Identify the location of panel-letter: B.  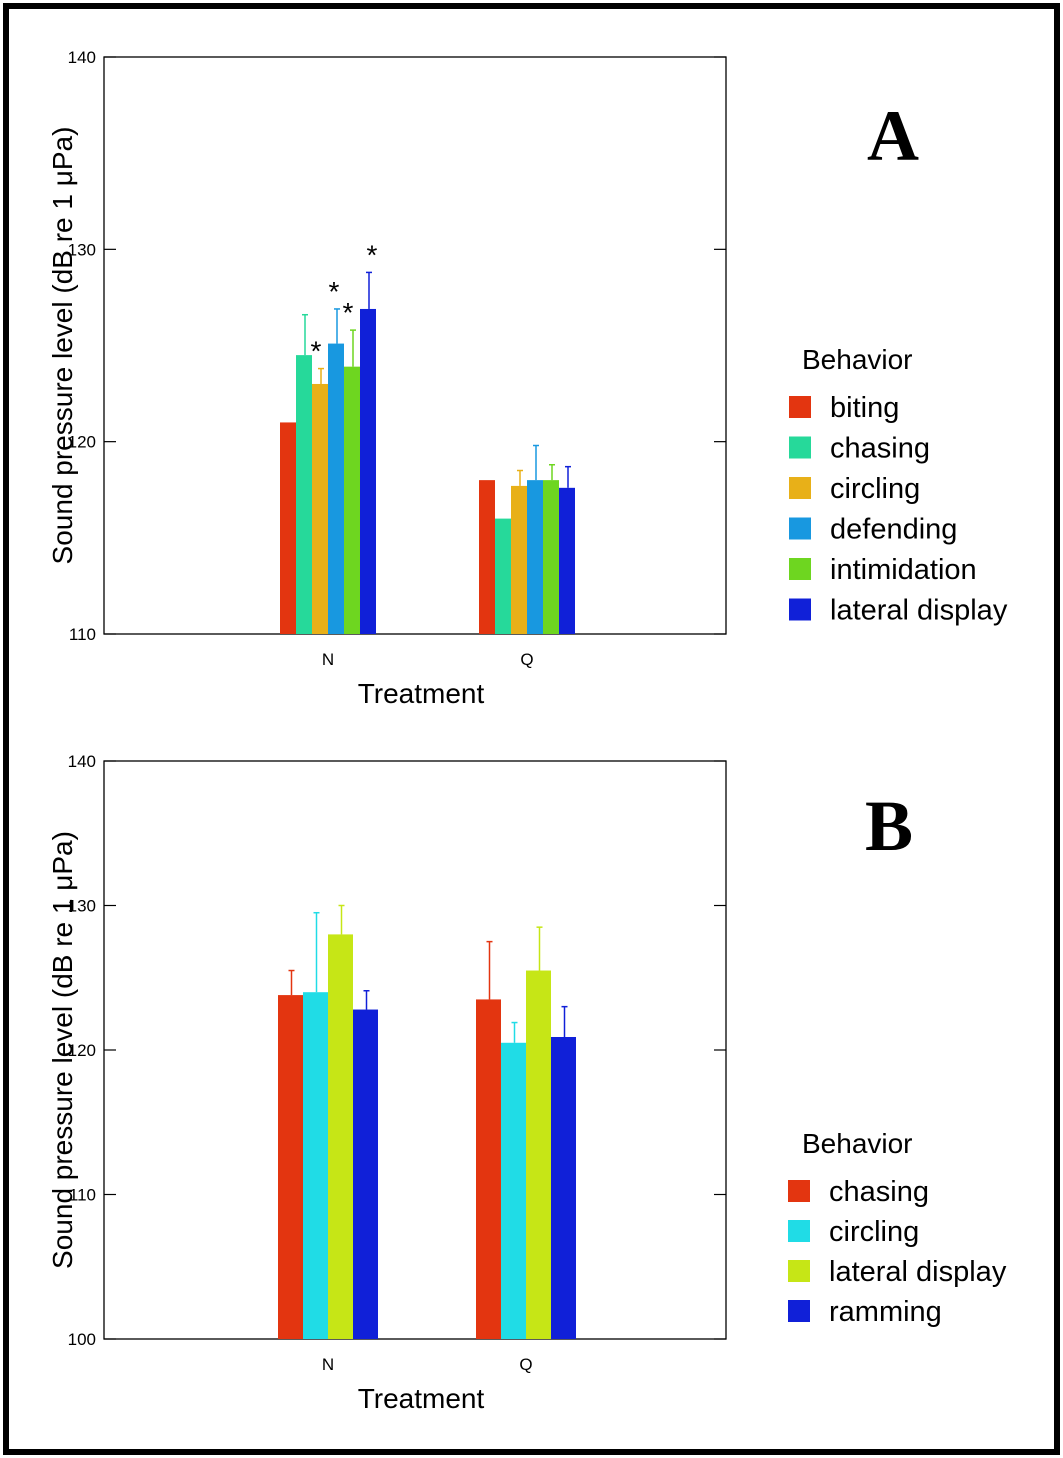
(889, 826).